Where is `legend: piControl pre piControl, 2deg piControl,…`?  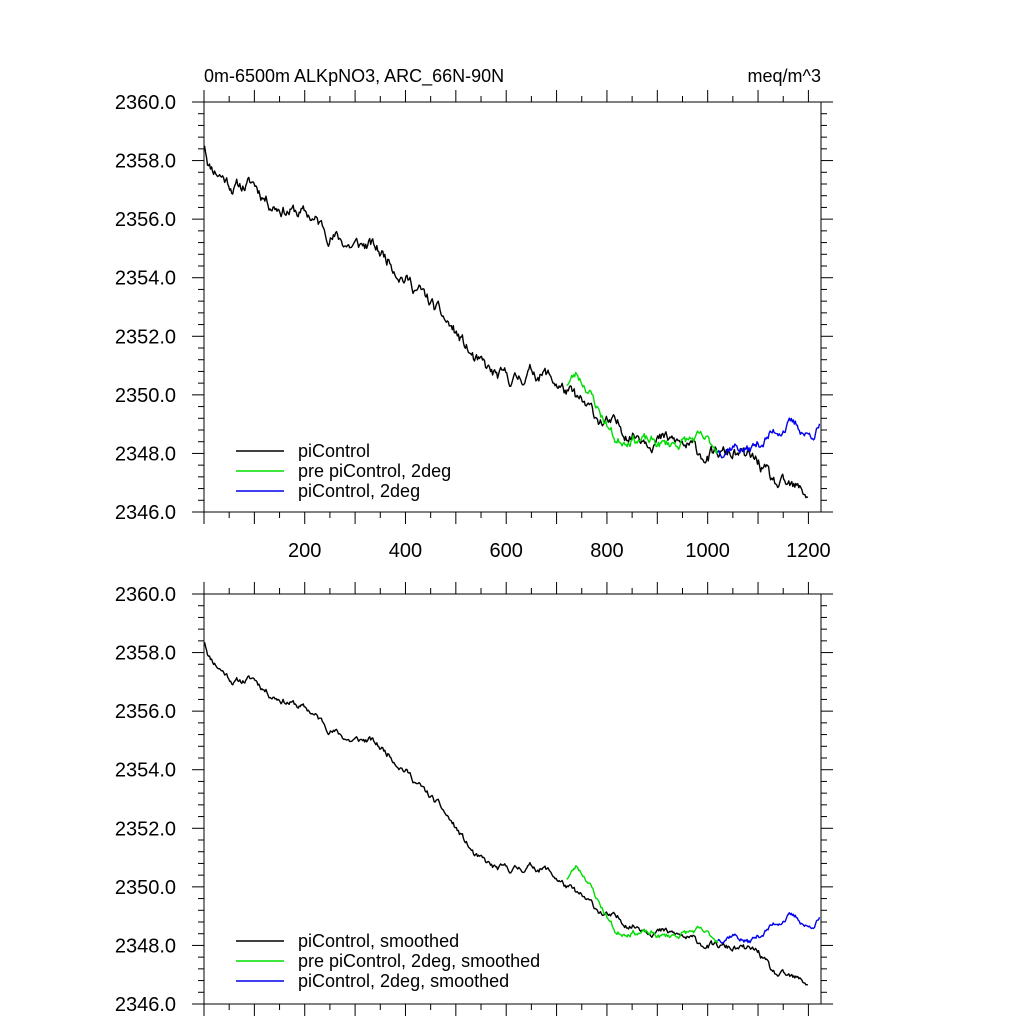
legend: piControl pre piControl, 2deg piControl,… is located at coordinates (343, 471).